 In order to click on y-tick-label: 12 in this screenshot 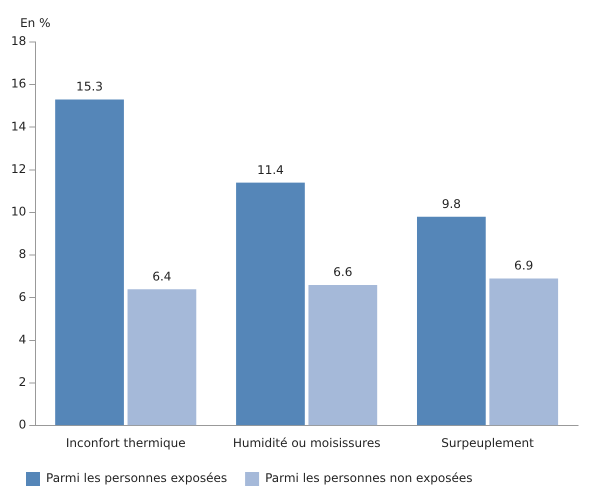, I will do `click(18, 169)`.